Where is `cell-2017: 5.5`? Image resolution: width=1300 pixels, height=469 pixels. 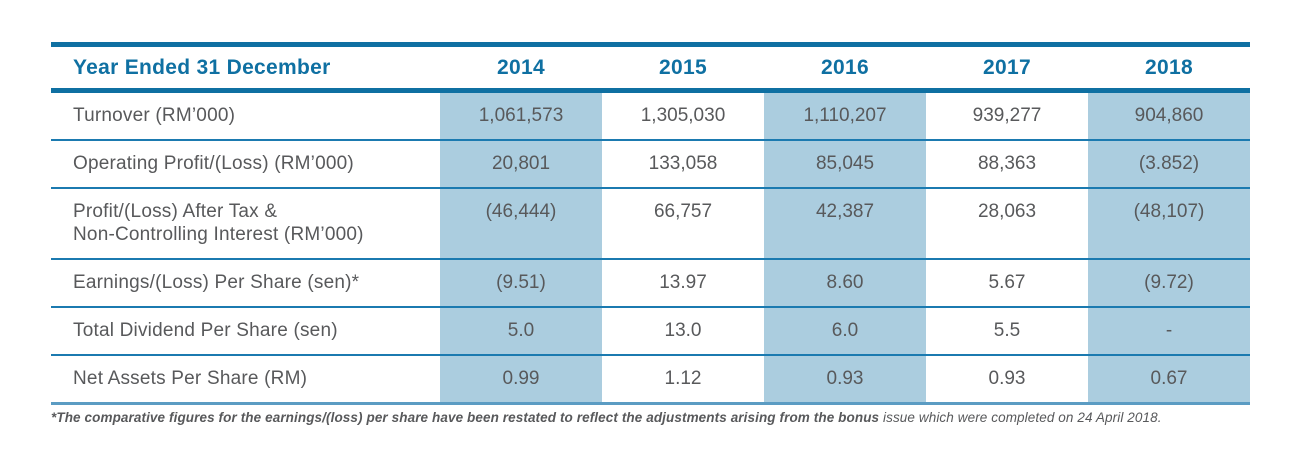
cell-2017: 5.5 is located at coordinates (1007, 330).